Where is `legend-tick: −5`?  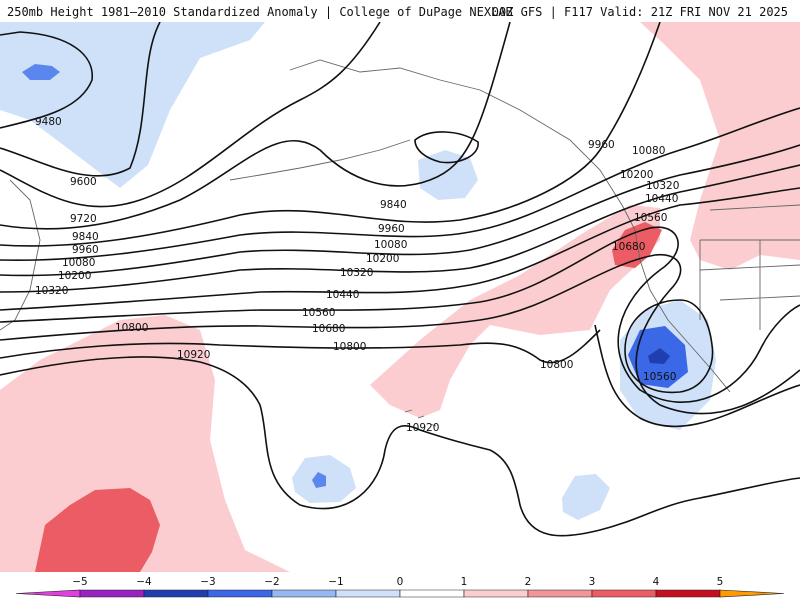 legend-tick: −5 is located at coordinates (79, 582).